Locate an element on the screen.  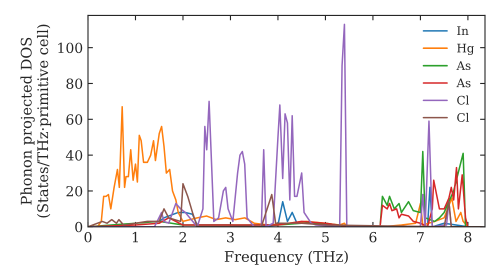
x-tick-label: 4 is located at coordinates (278, 237).